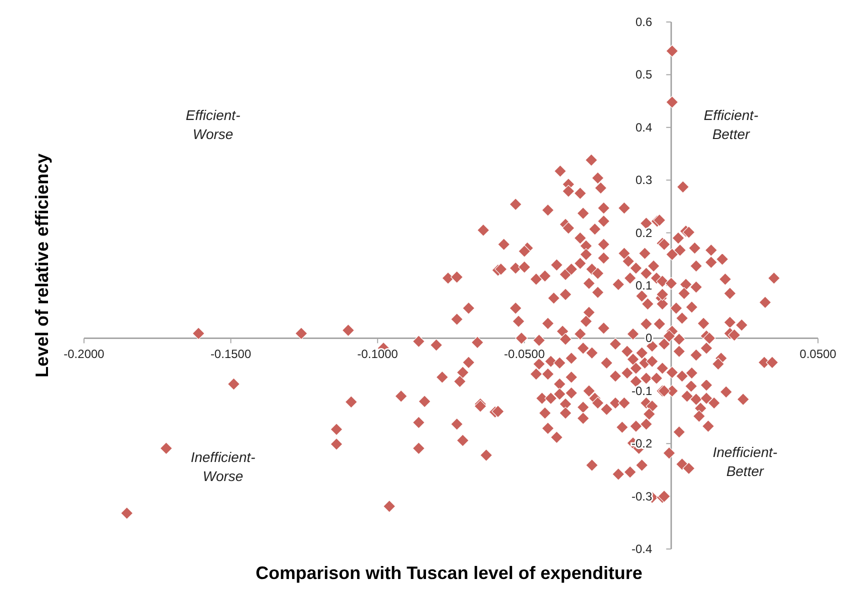  What do you see at coordinates (644, 233) in the screenshot?
I see `y-tick-label: 0.2` at bounding box center [644, 233].